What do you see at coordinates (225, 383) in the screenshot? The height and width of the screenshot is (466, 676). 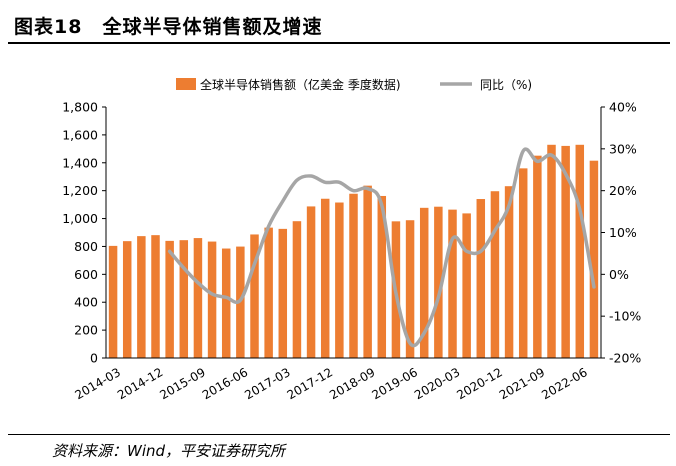 I see `x-tick-label: 2016-06` at bounding box center [225, 383].